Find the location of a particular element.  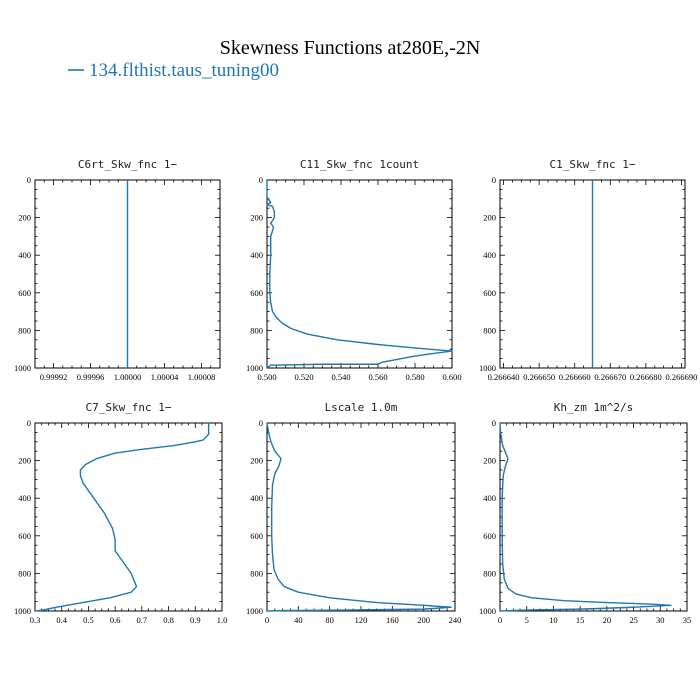

x-tick-label: 30 is located at coordinates (660, 620).